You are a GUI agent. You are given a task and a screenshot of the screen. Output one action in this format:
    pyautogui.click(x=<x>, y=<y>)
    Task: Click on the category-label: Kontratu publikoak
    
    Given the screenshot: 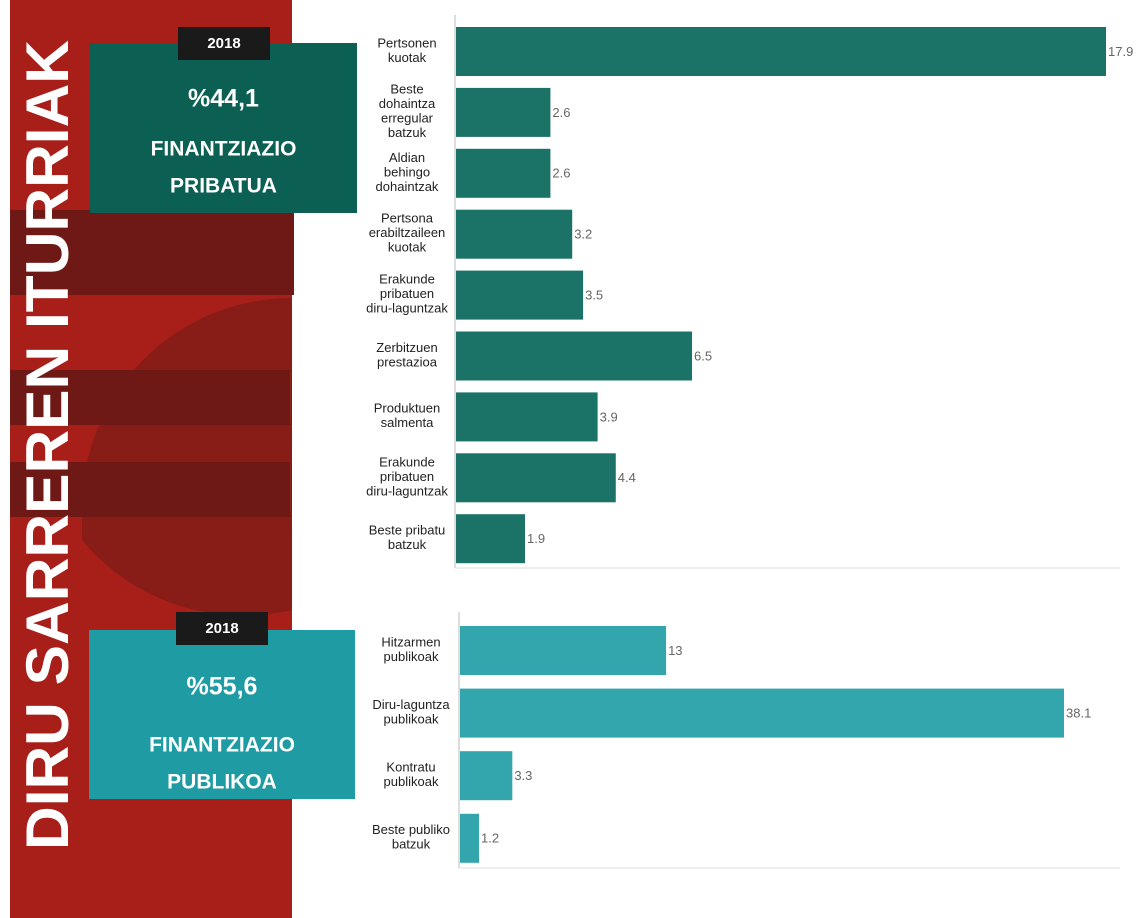 What is the action you would take?
    pyautogui.click(x=411, y=775)
    